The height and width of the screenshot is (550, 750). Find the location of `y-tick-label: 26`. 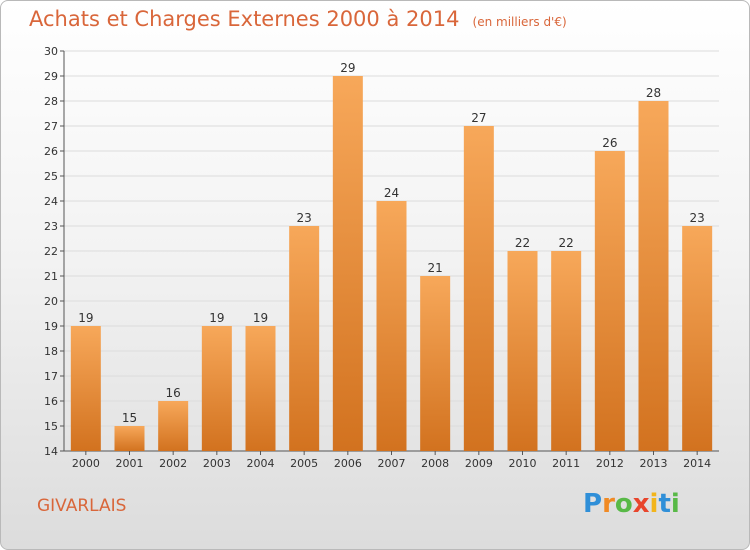

y-tick-label: 26 is located at coordinates (51, 151).